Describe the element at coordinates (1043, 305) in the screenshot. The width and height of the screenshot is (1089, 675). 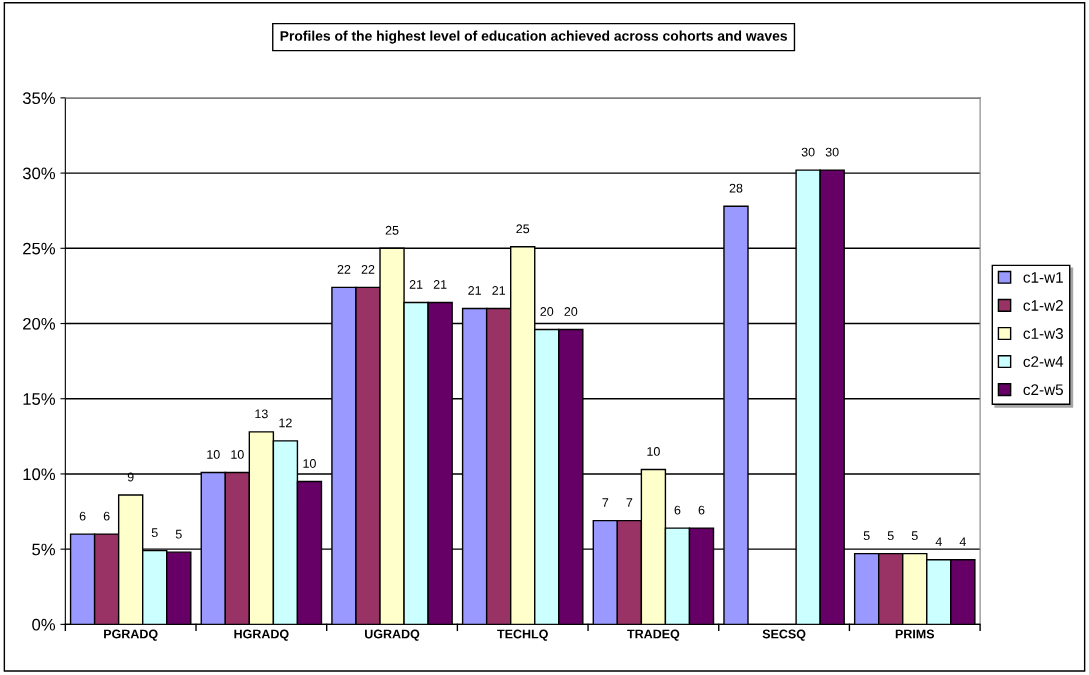
I see `legend-label: c1-w2` at that location.